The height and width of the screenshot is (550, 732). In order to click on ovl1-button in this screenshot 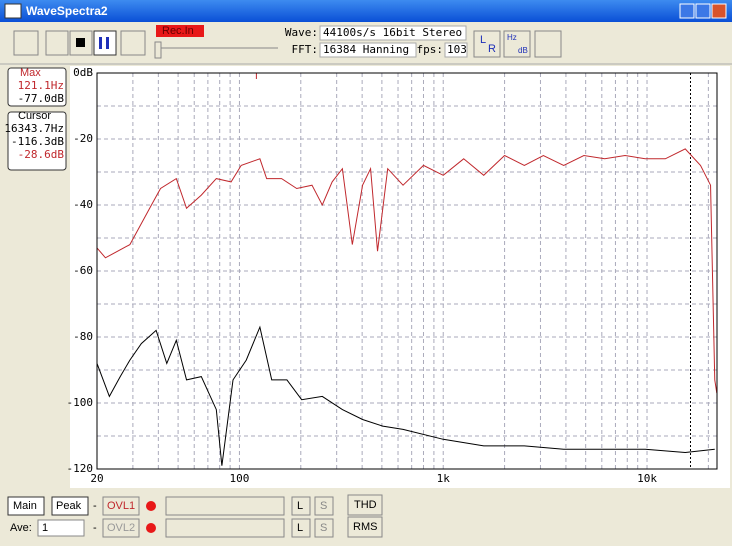, I will do `click(121, 506)`.